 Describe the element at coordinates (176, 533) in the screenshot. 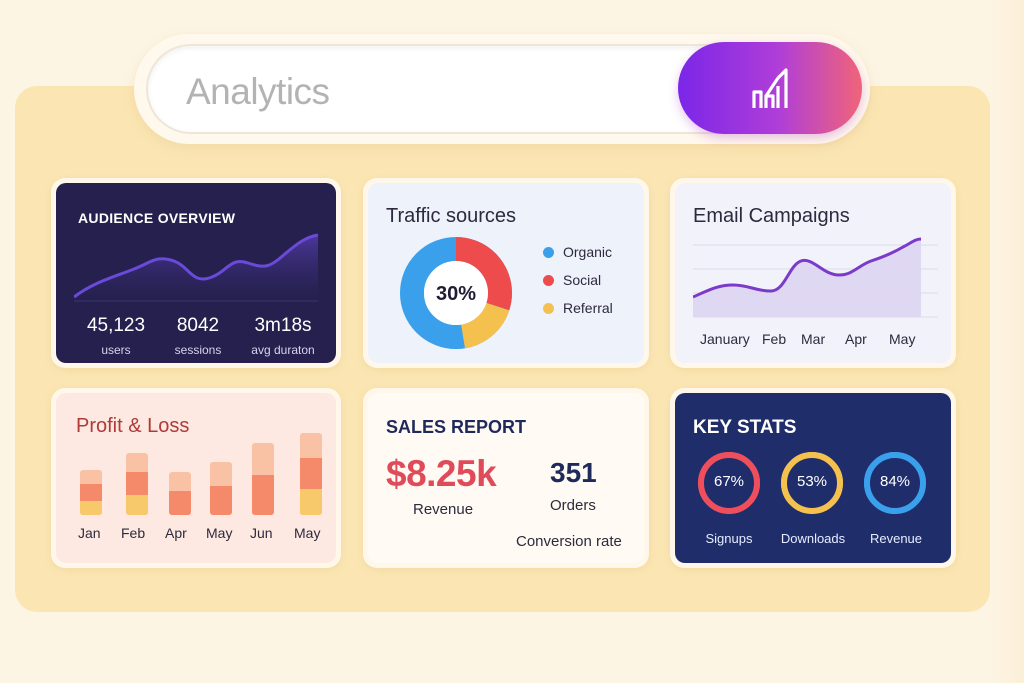

I see `profit-loss-month-label: Apr` at that location.